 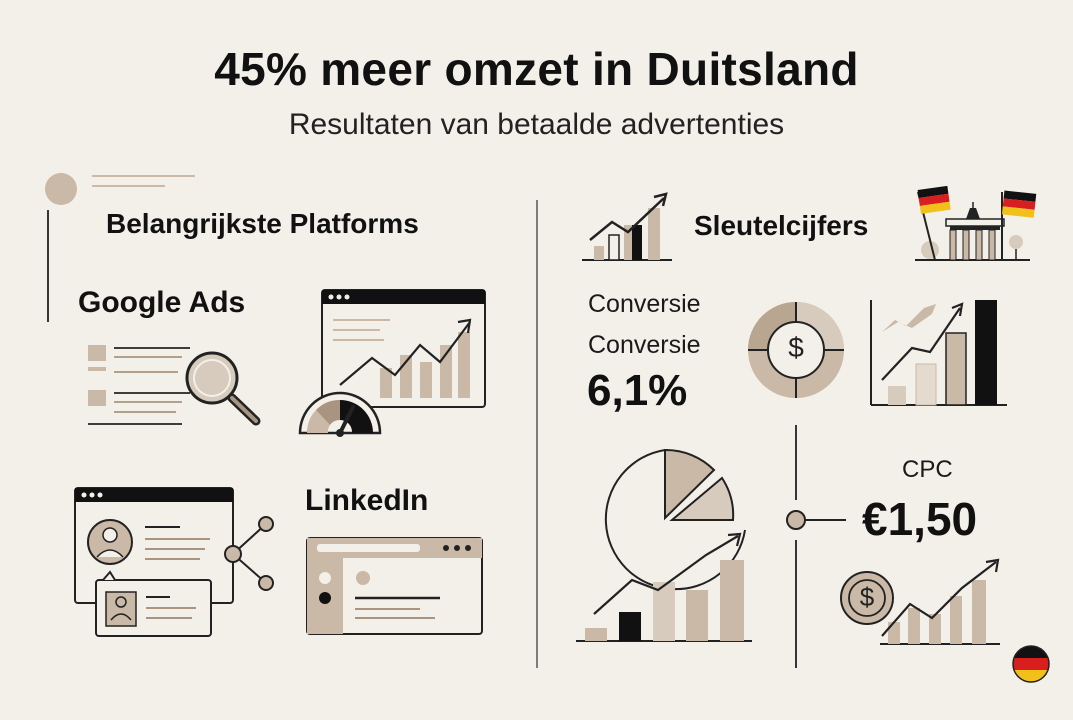 What do you see at coordinates (920, 519) in the screenshot?
I see `cpc-value: €1,50` at bounding box center [920, 519].